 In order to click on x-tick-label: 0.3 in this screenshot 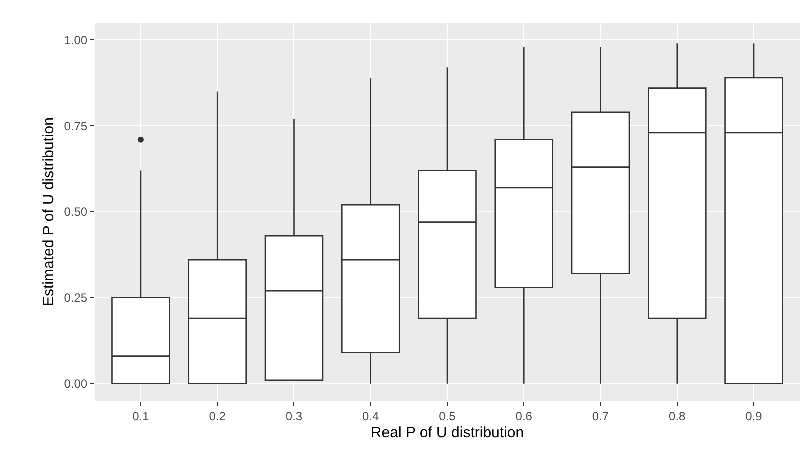, I will do `click(294, 416)`.